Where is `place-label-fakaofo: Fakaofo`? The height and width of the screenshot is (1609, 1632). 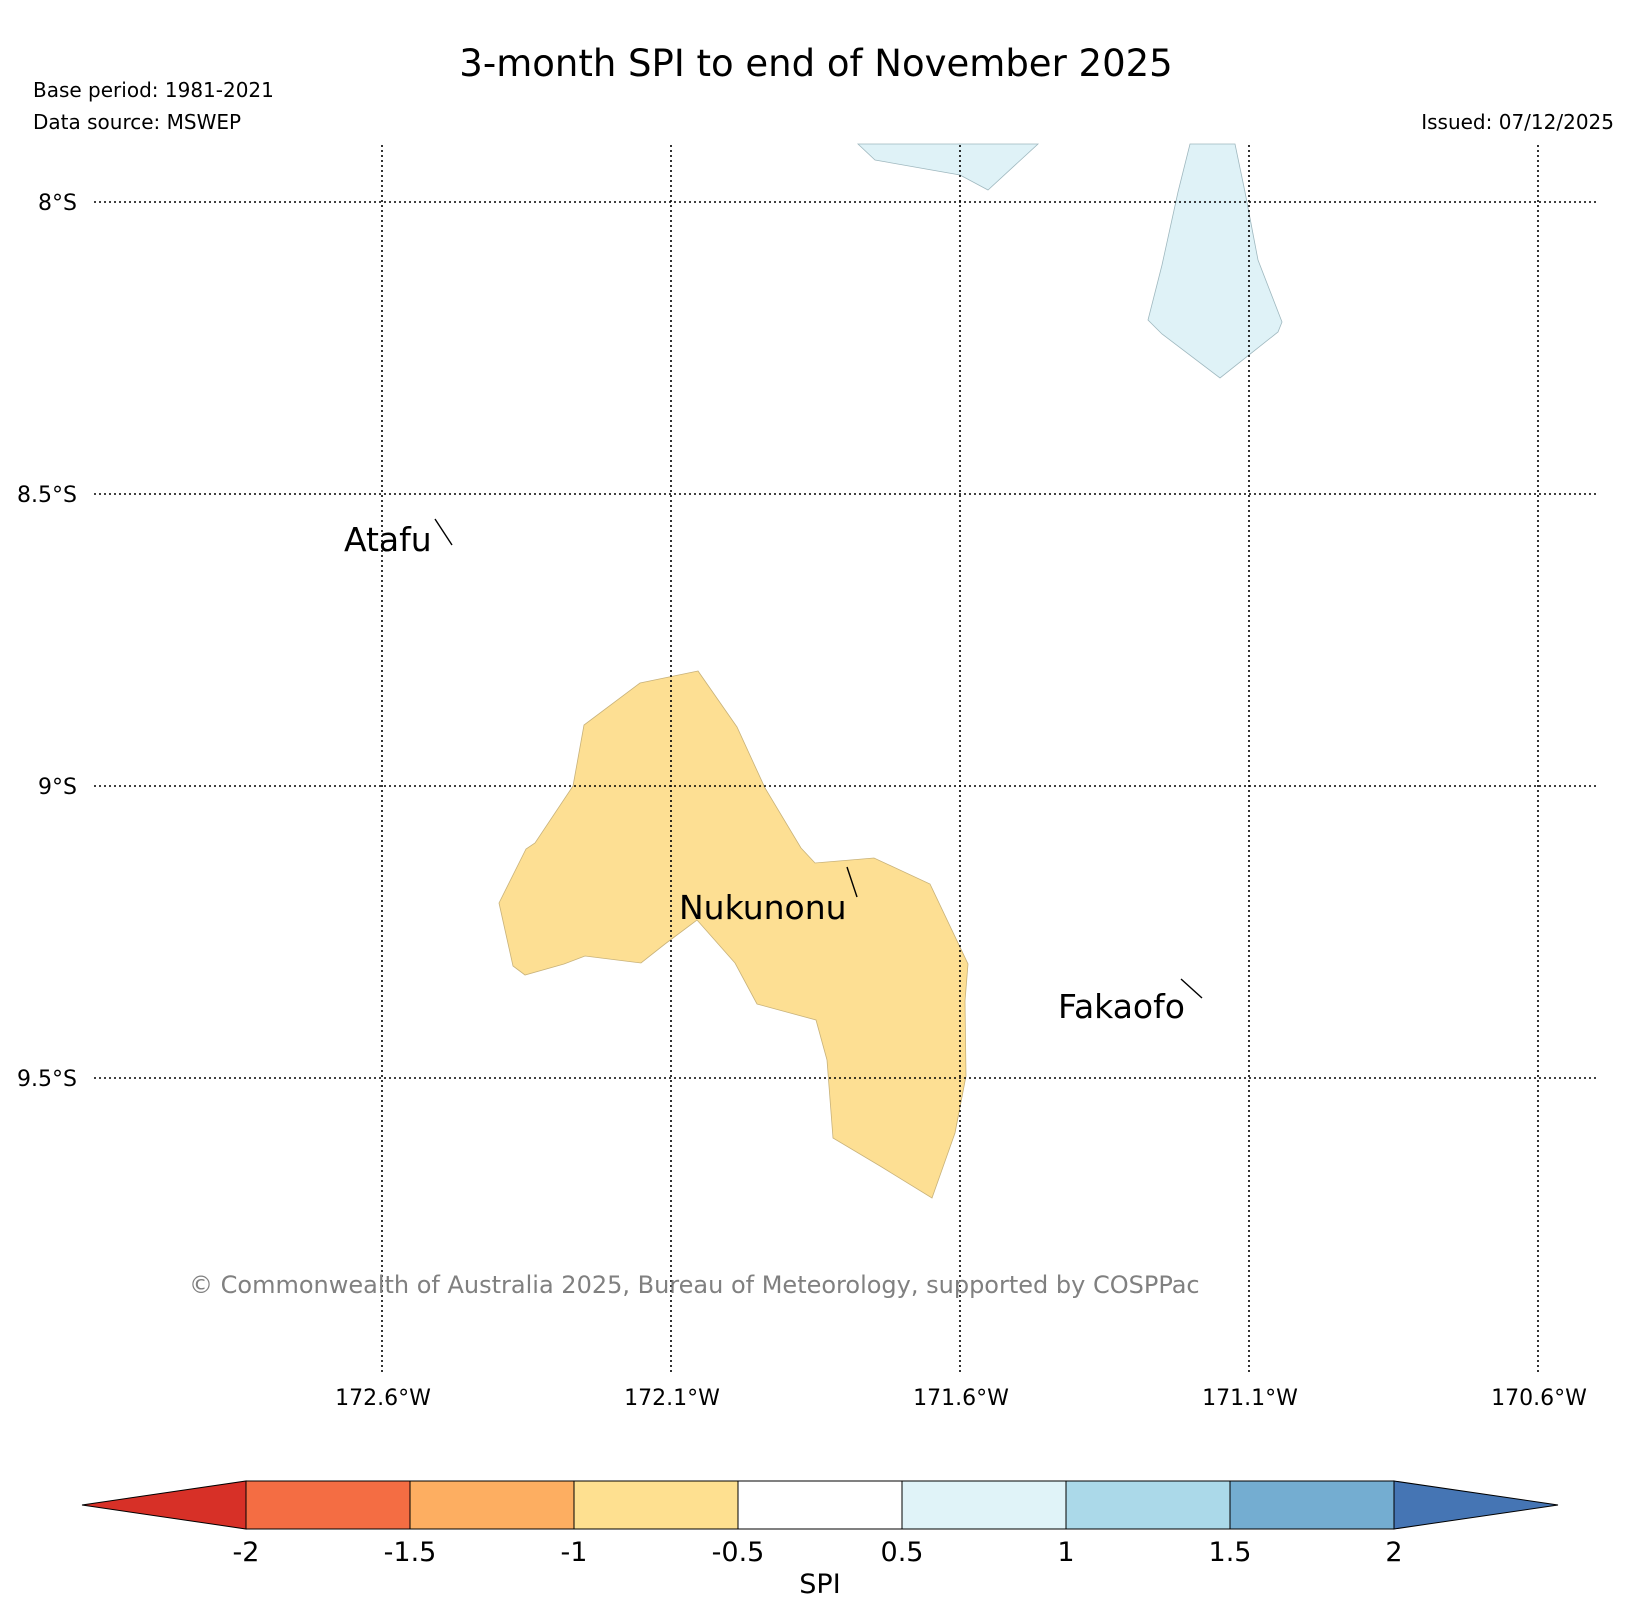 place-label-fakaofo: Fakaofo is located at coordinates (1121, 1006).